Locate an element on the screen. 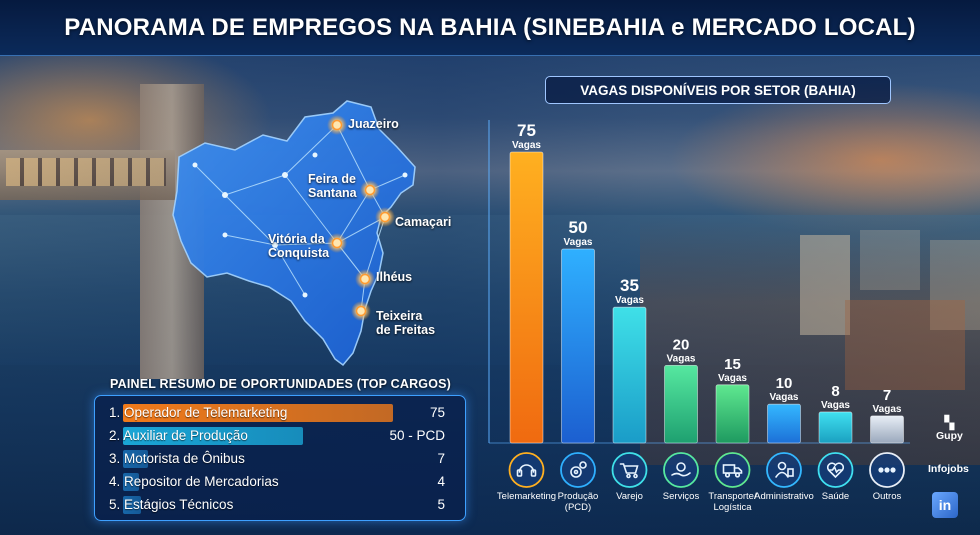  summary-row: 5. Estágios Técnicos 5 is located at coordinates (284, 504).